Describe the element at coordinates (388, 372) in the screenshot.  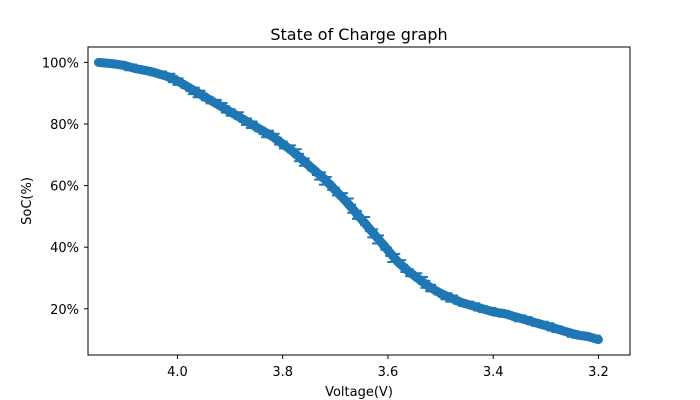
I see `x-tick-label: 3.6` at that location.